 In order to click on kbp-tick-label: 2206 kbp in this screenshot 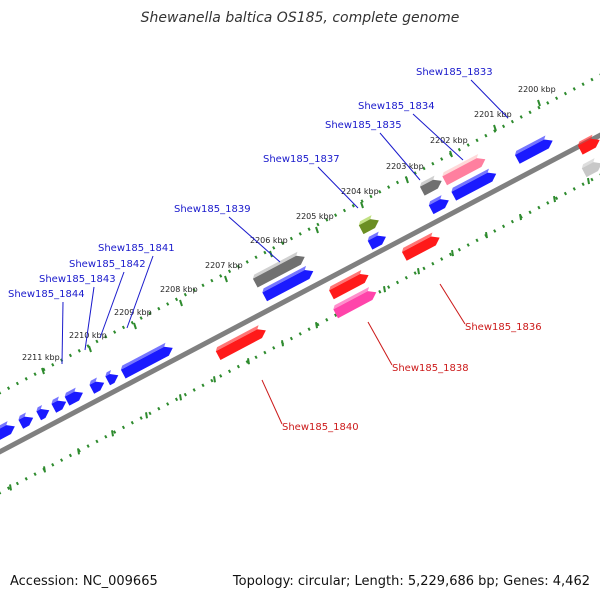, I will do `click(269, 240)`.